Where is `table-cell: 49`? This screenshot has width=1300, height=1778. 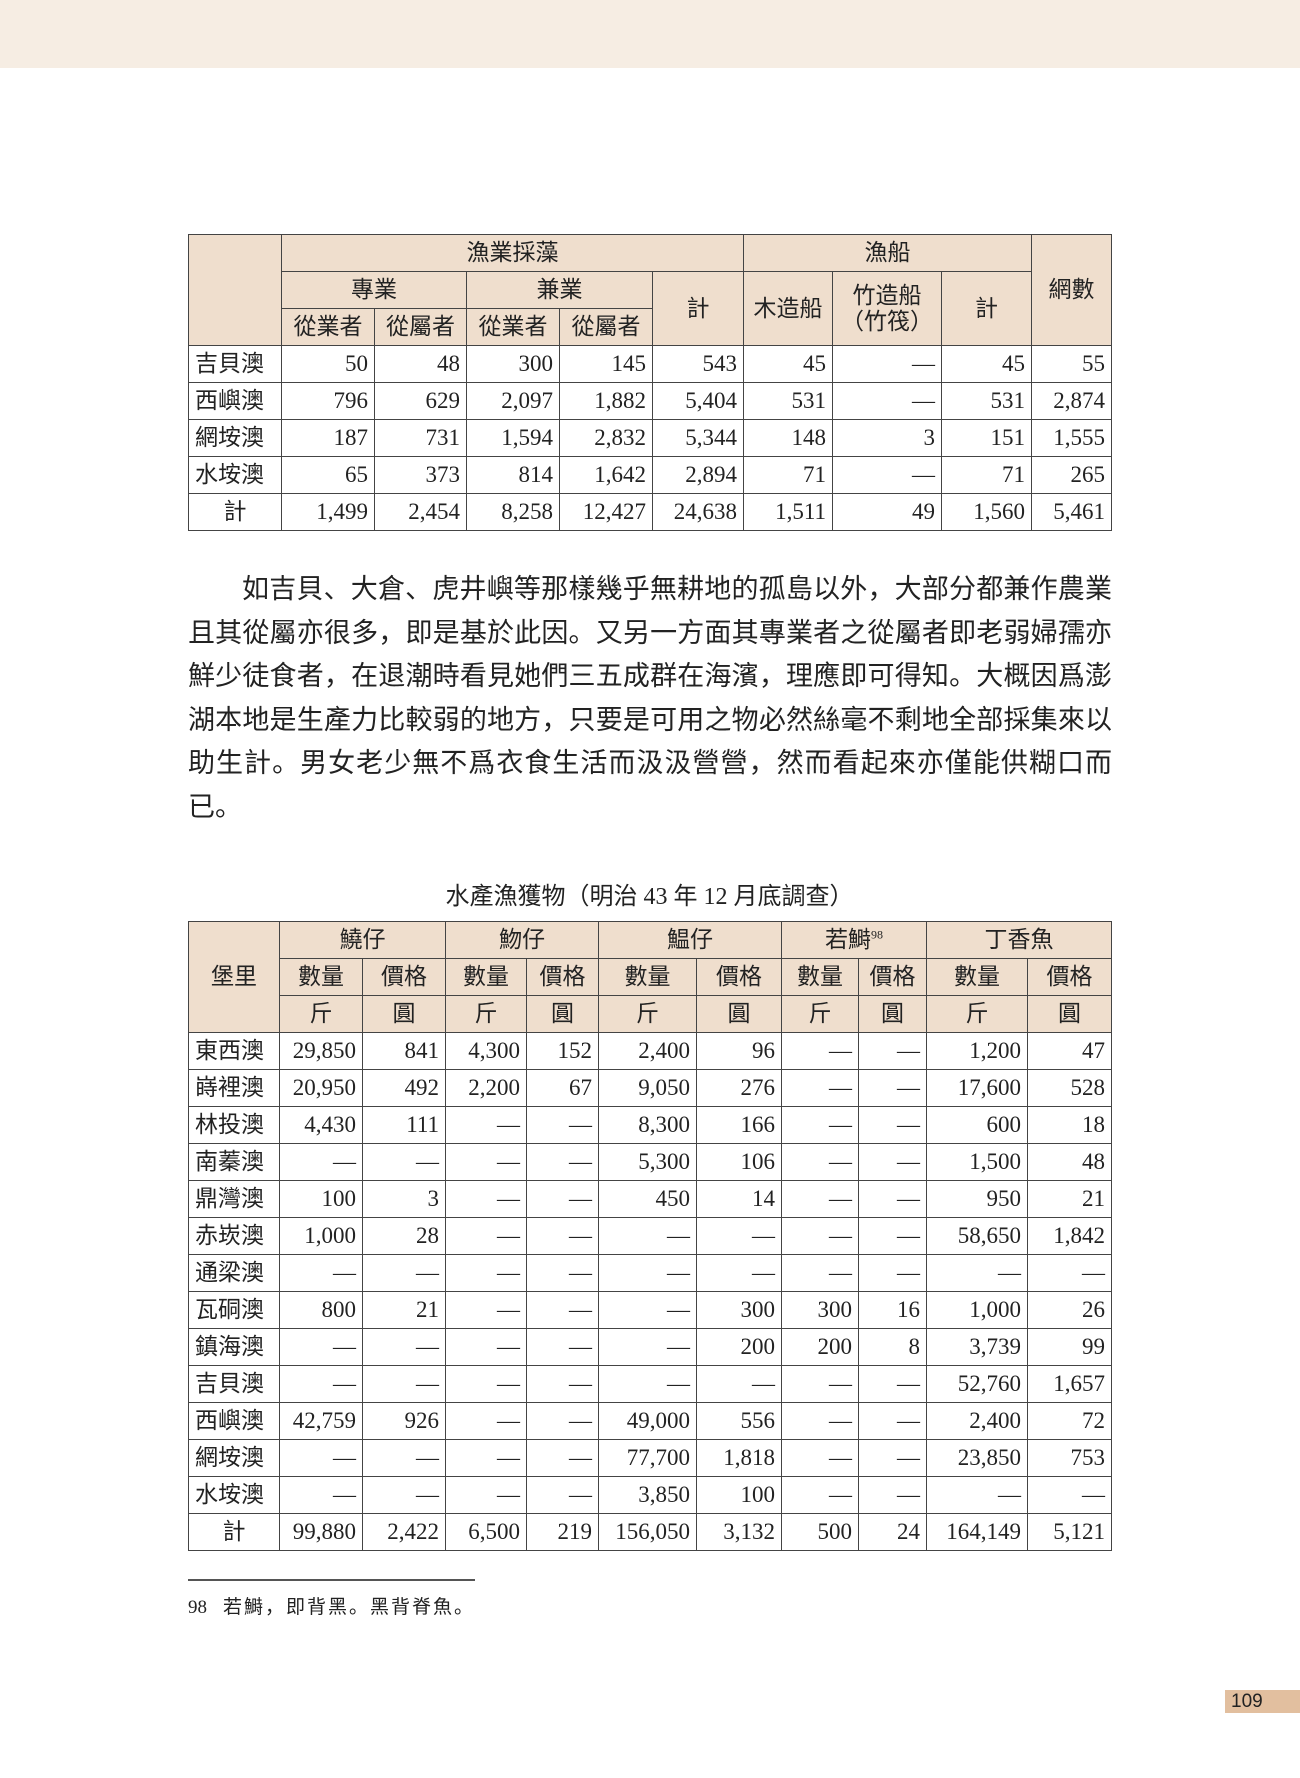 table-cell: 49 is located at coordinates (887, 512).